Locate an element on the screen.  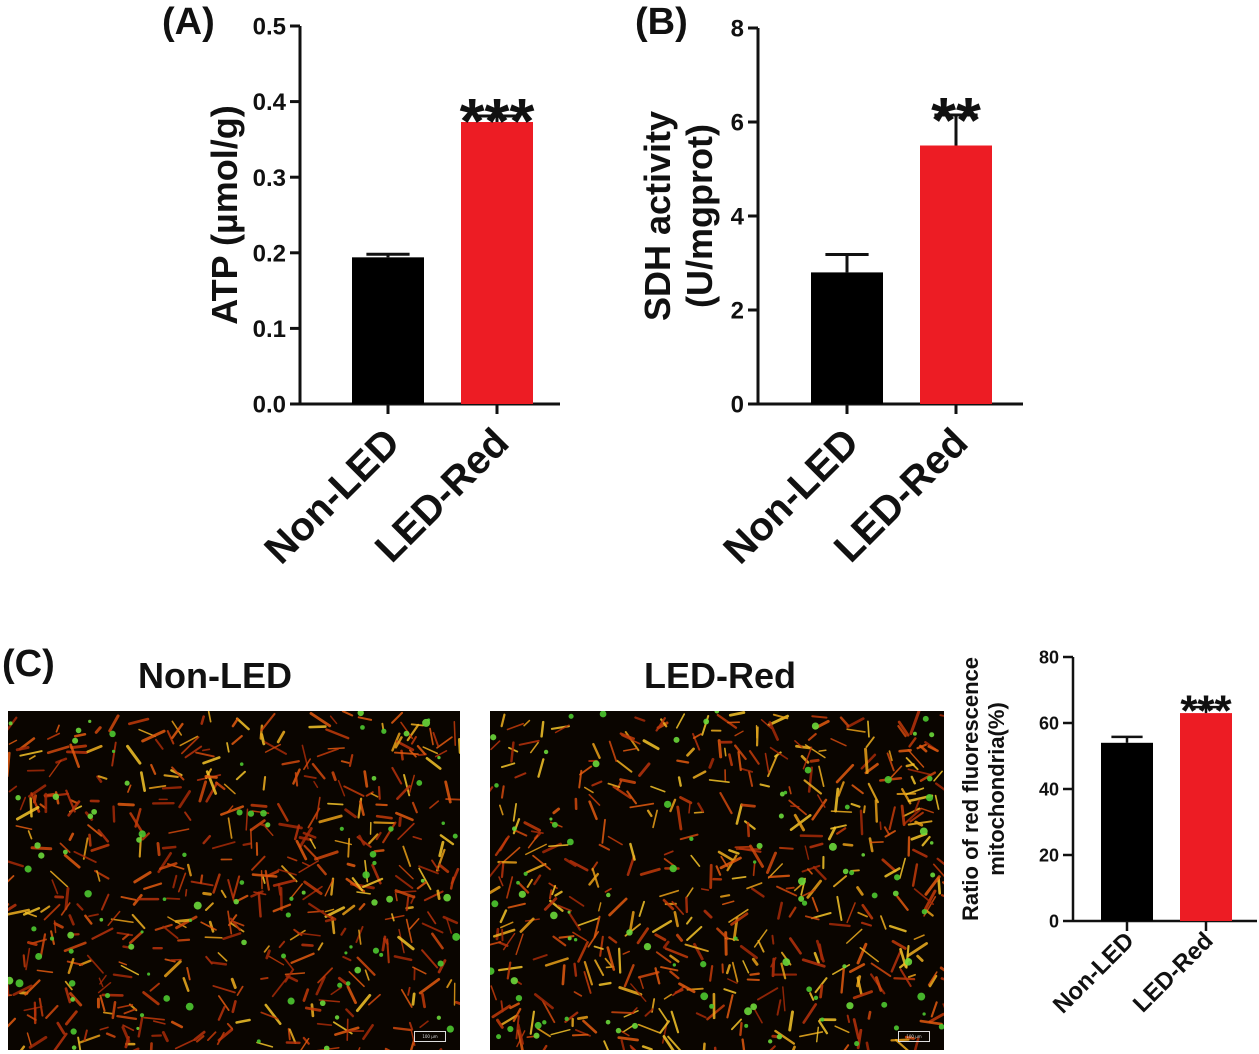
y-tick-label: 0.4 is located at coordinates (270, 102).